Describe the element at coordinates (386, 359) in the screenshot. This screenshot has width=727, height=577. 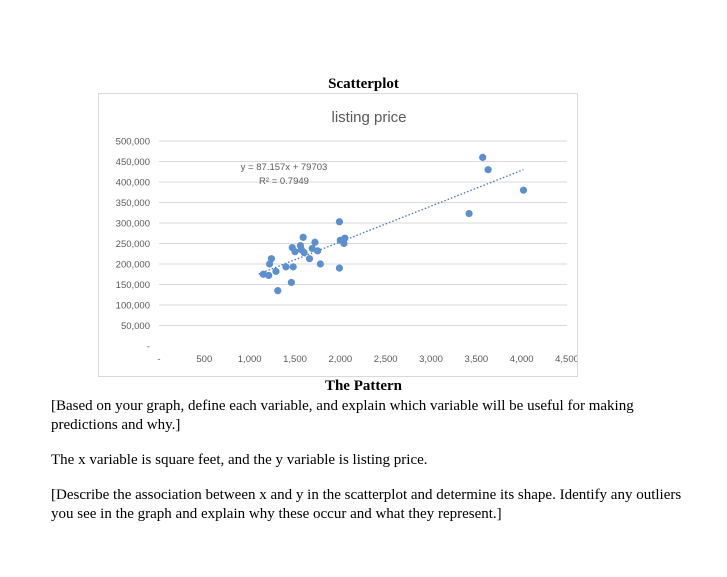
I see `x-tick-label: 2,500` at that location.